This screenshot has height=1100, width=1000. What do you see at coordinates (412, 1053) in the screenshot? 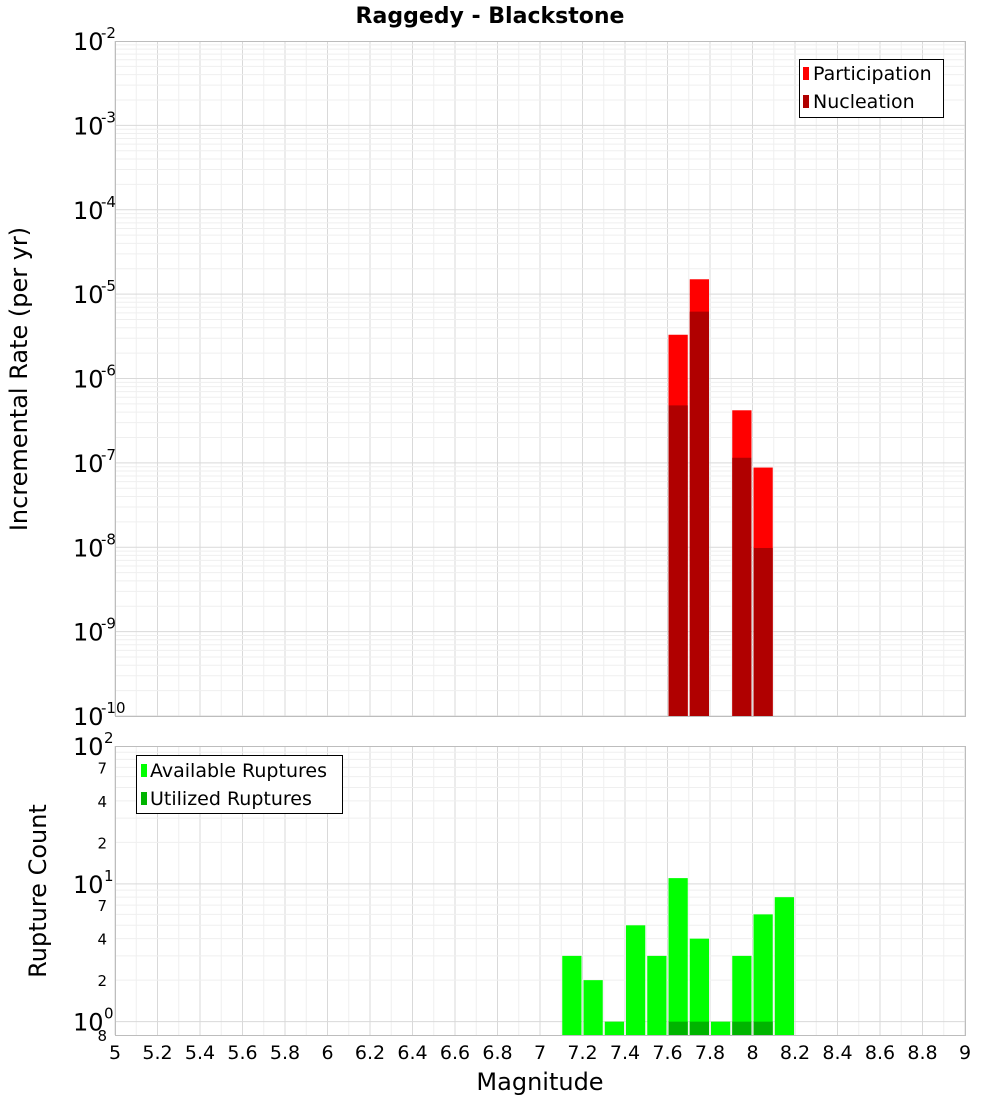
I see `magnitude-x-tick-label: 6.4` at bounding box center [412, 1053].